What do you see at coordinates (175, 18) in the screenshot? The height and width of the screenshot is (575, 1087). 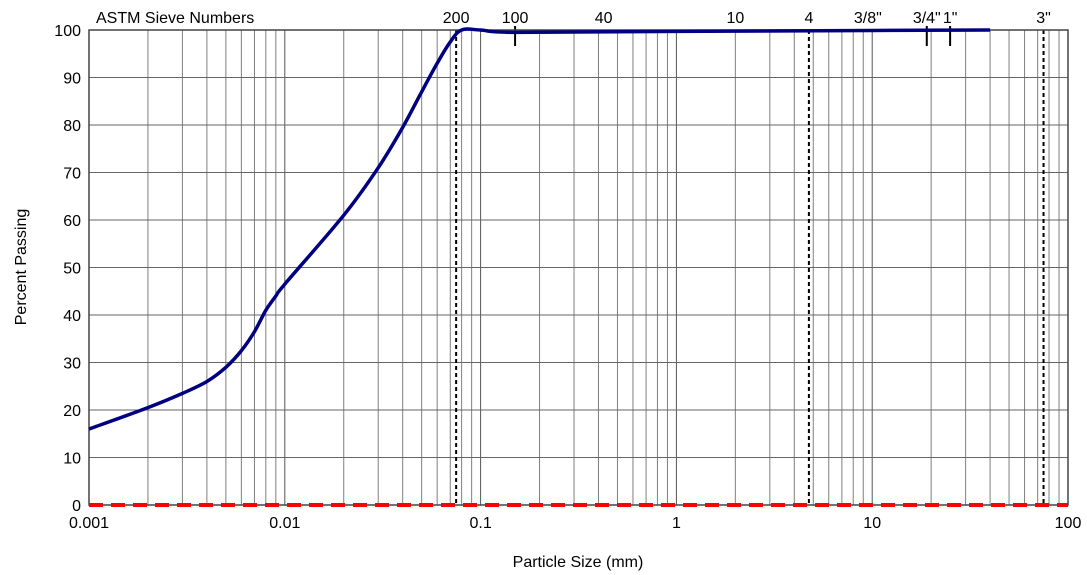 I see `sieve-header: ASTM Sieve Numbers` at bounding box center [175, 18].